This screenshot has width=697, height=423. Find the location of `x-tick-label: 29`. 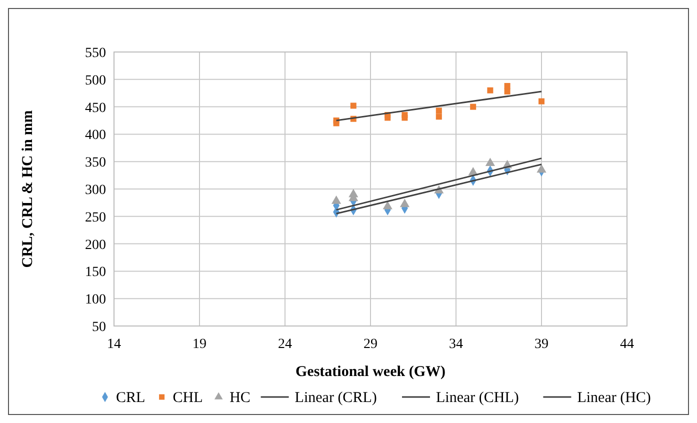

x-tick-label: 29 is located at coordinates (371, 344).